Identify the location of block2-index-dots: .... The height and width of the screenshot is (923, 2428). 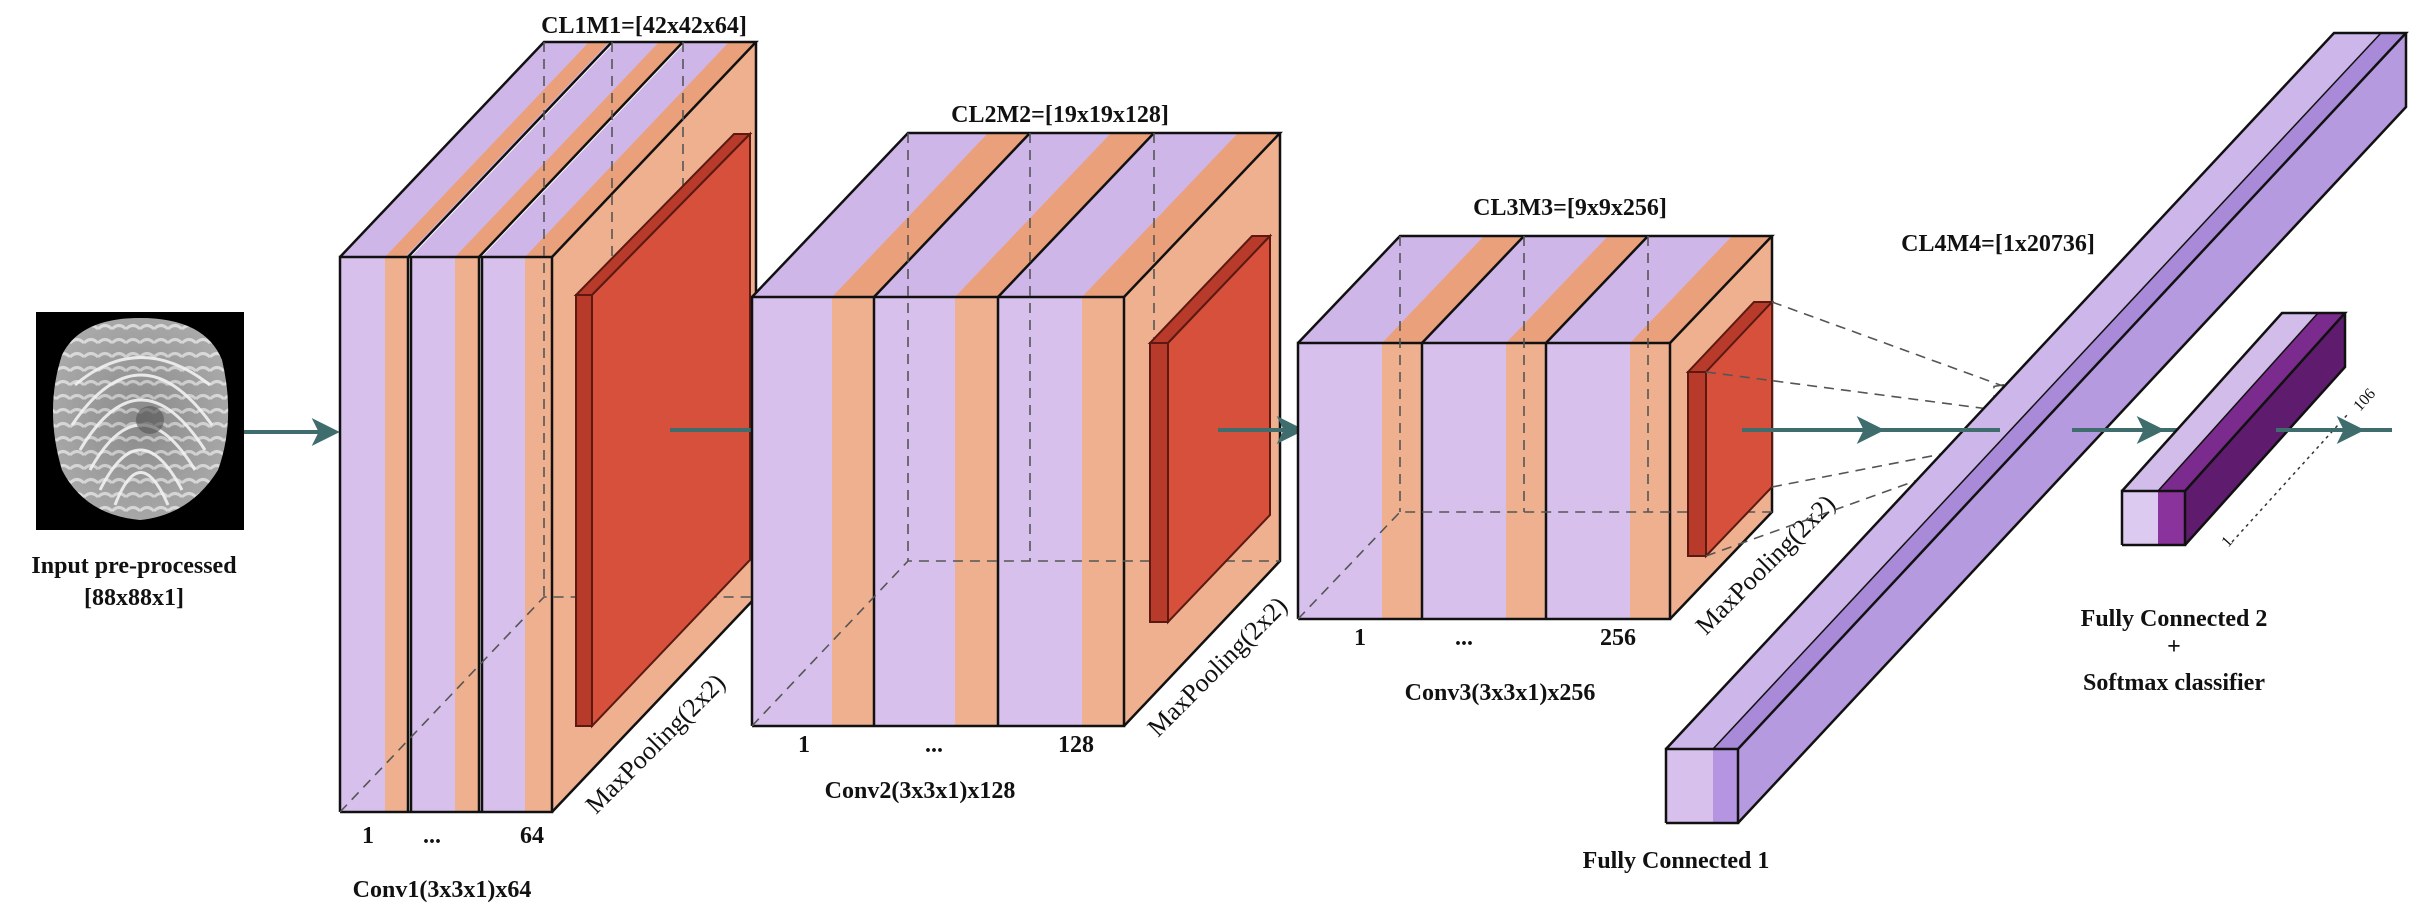
(934, 745).